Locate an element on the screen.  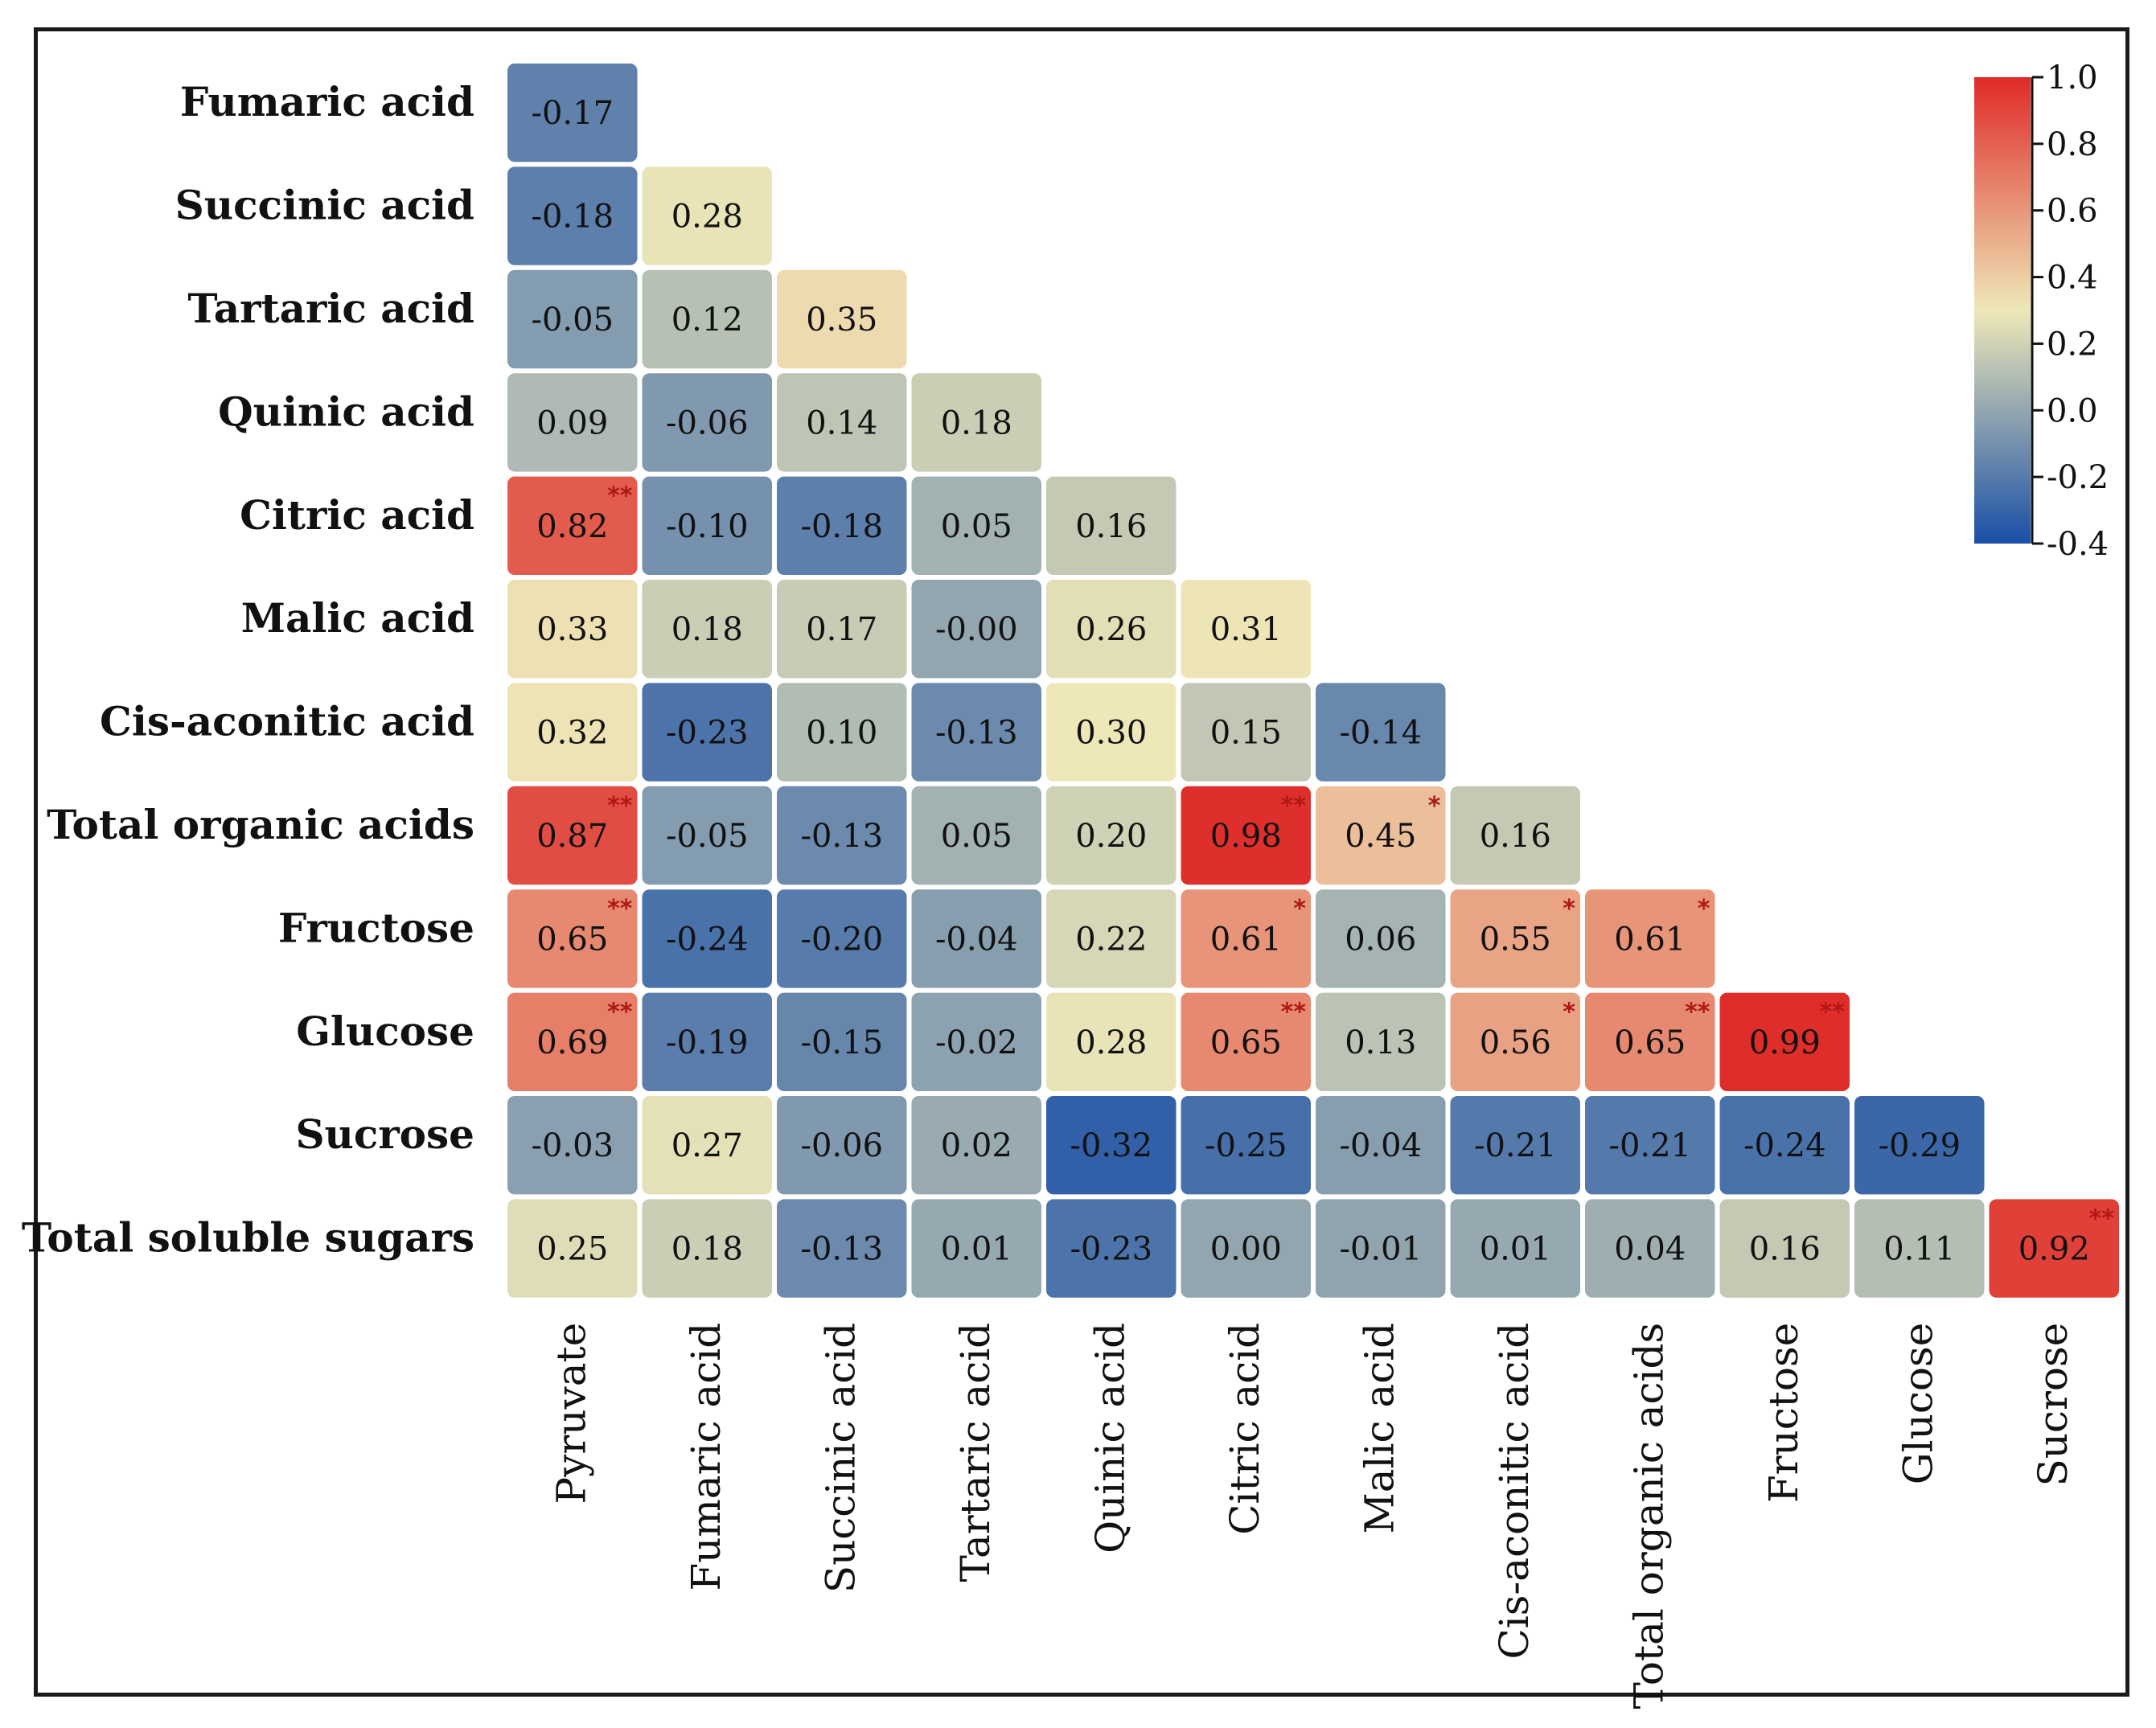
cell-value-label: 0.01 is located at coordinates (976, 1250).